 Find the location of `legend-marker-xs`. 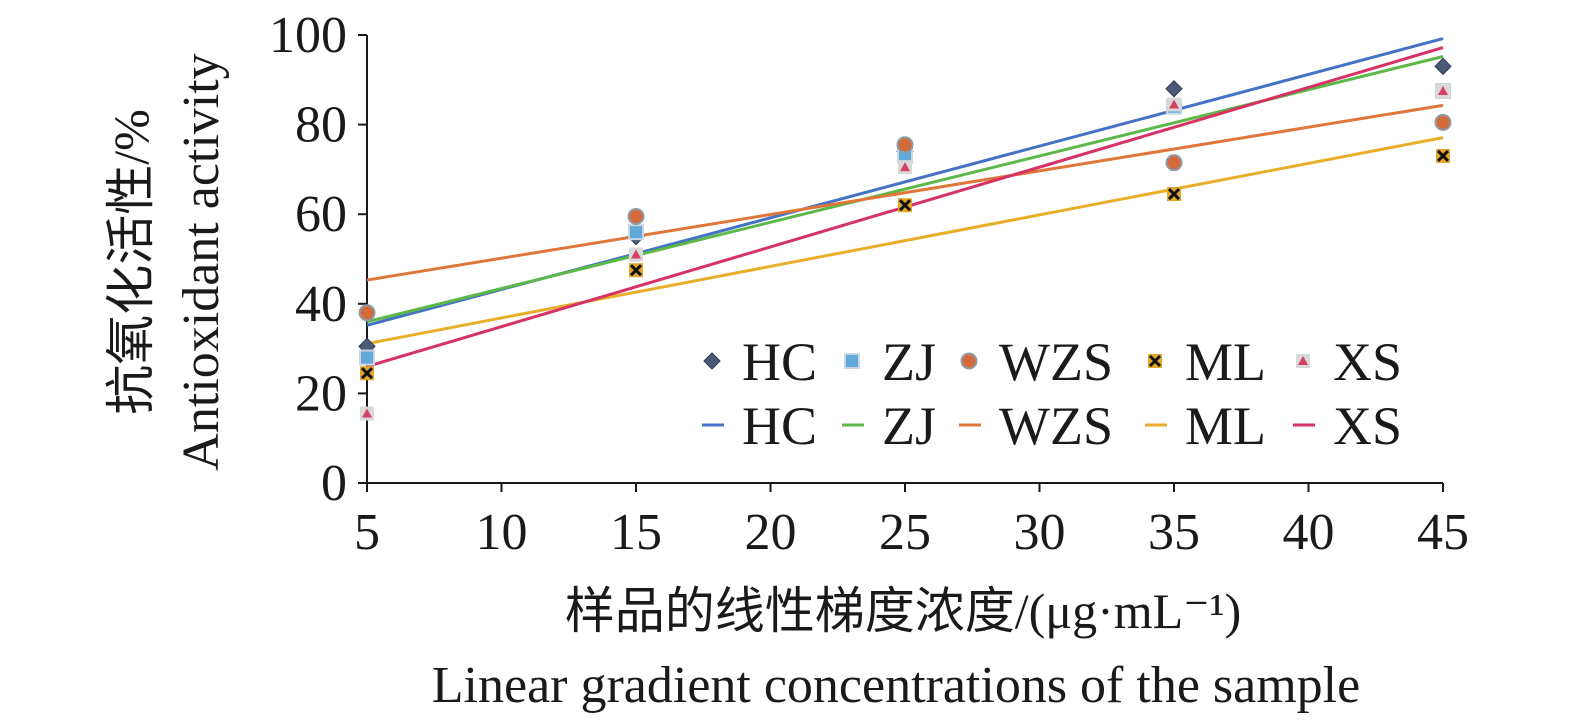

legend-marker-xs is located at coordinates (1303, 361).